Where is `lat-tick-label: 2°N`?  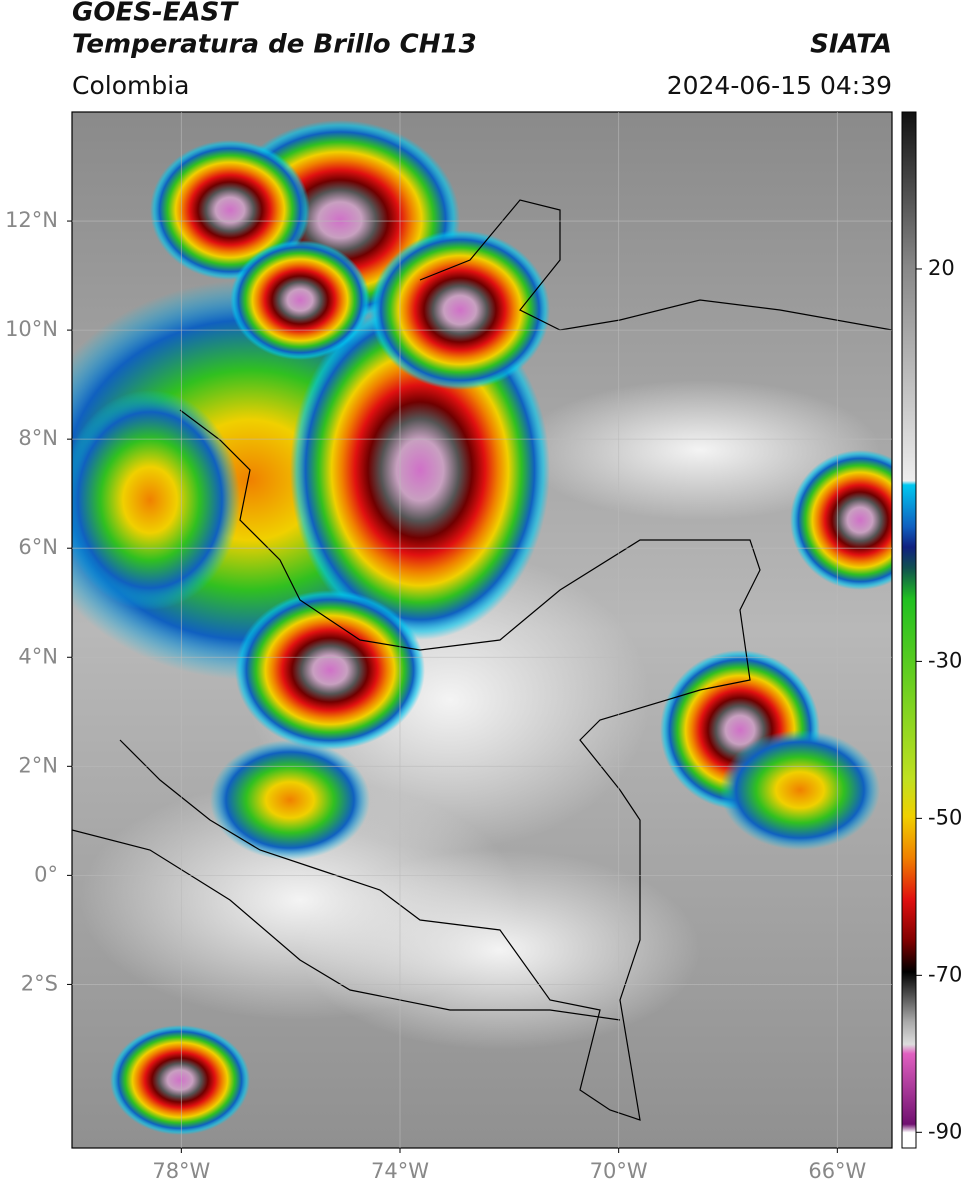
lat-tick-label: 2°N is located at coordinates (38, 765).